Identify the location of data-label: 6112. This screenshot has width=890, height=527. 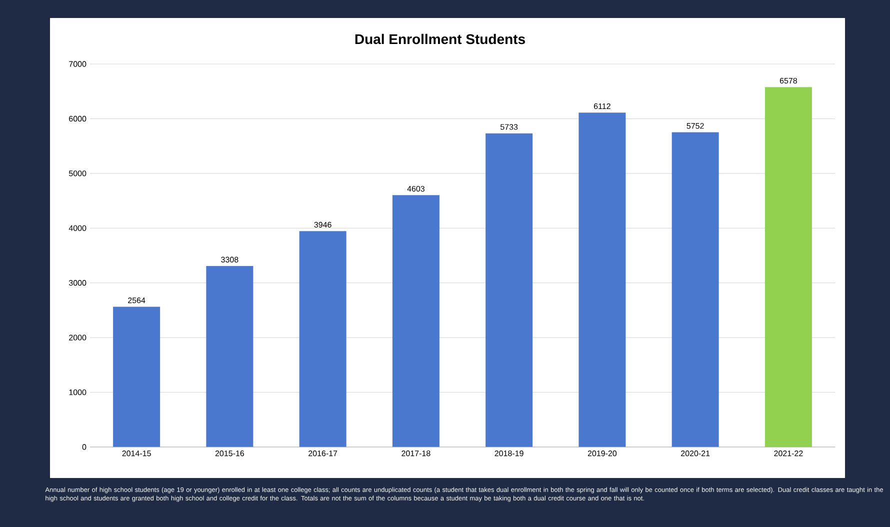
(602, 106).